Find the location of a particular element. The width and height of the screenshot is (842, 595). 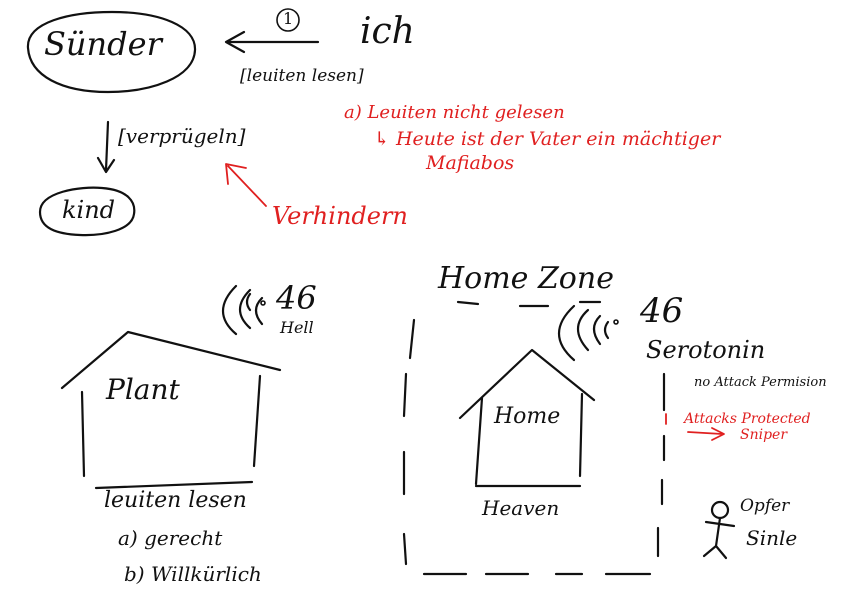

kind-label: kind is located at coordinates (89, 210).